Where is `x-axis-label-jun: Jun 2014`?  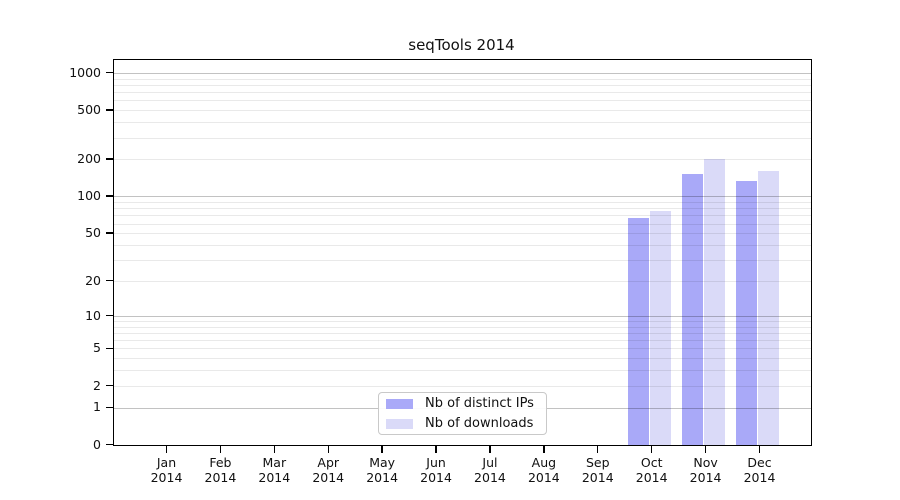 x-axis-label-jun: Jun 2014 is located at coordinates (436, 470).